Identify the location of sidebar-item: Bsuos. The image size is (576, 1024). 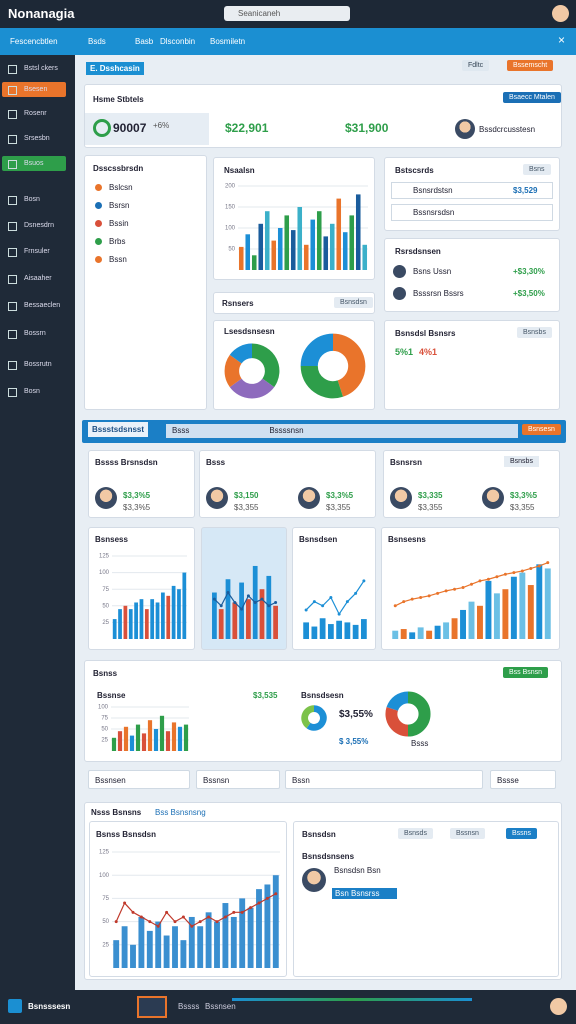
(34, 163).